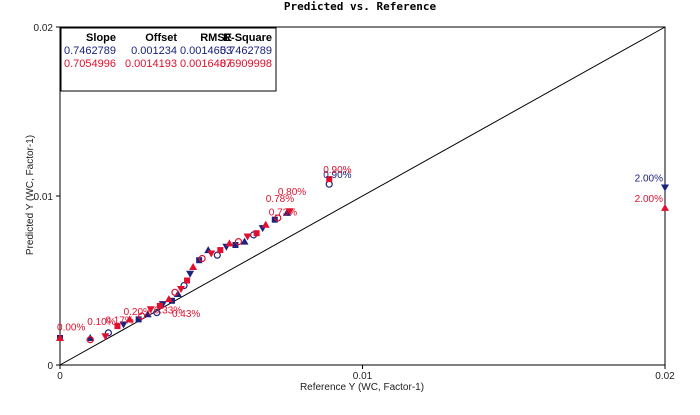  Describe the element at coordinates (216, 38) in the screenshot. I see `stats-header: RMSE` at that location.